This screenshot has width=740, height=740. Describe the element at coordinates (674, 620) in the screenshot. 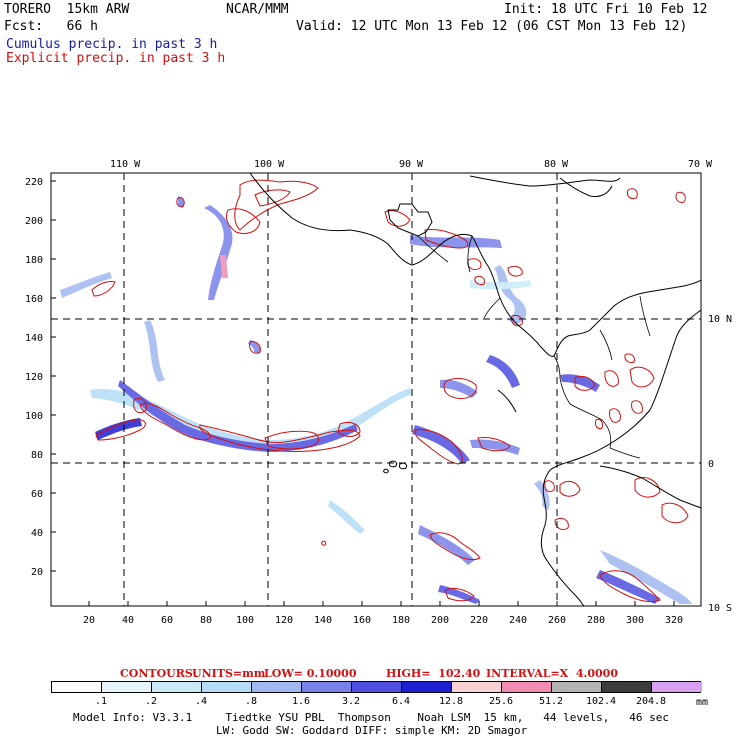

I see `x-tick-320: 320` at that location.